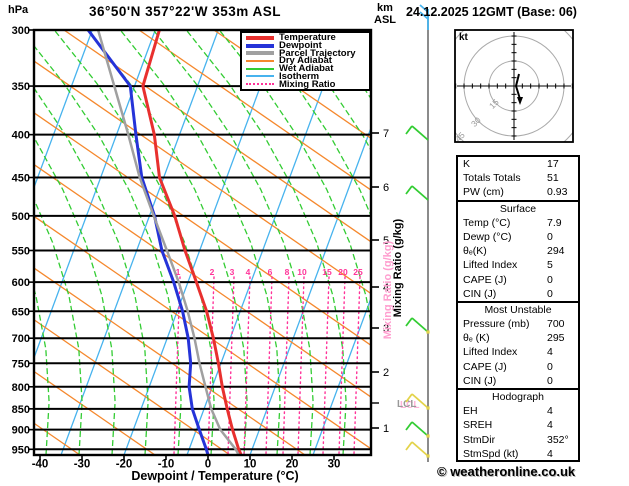 This screenshot has height=486, width=629. Describe the element at coordinates (270, 272) in the screenshot. I see `mixing-ratio-label: 6` at that location.